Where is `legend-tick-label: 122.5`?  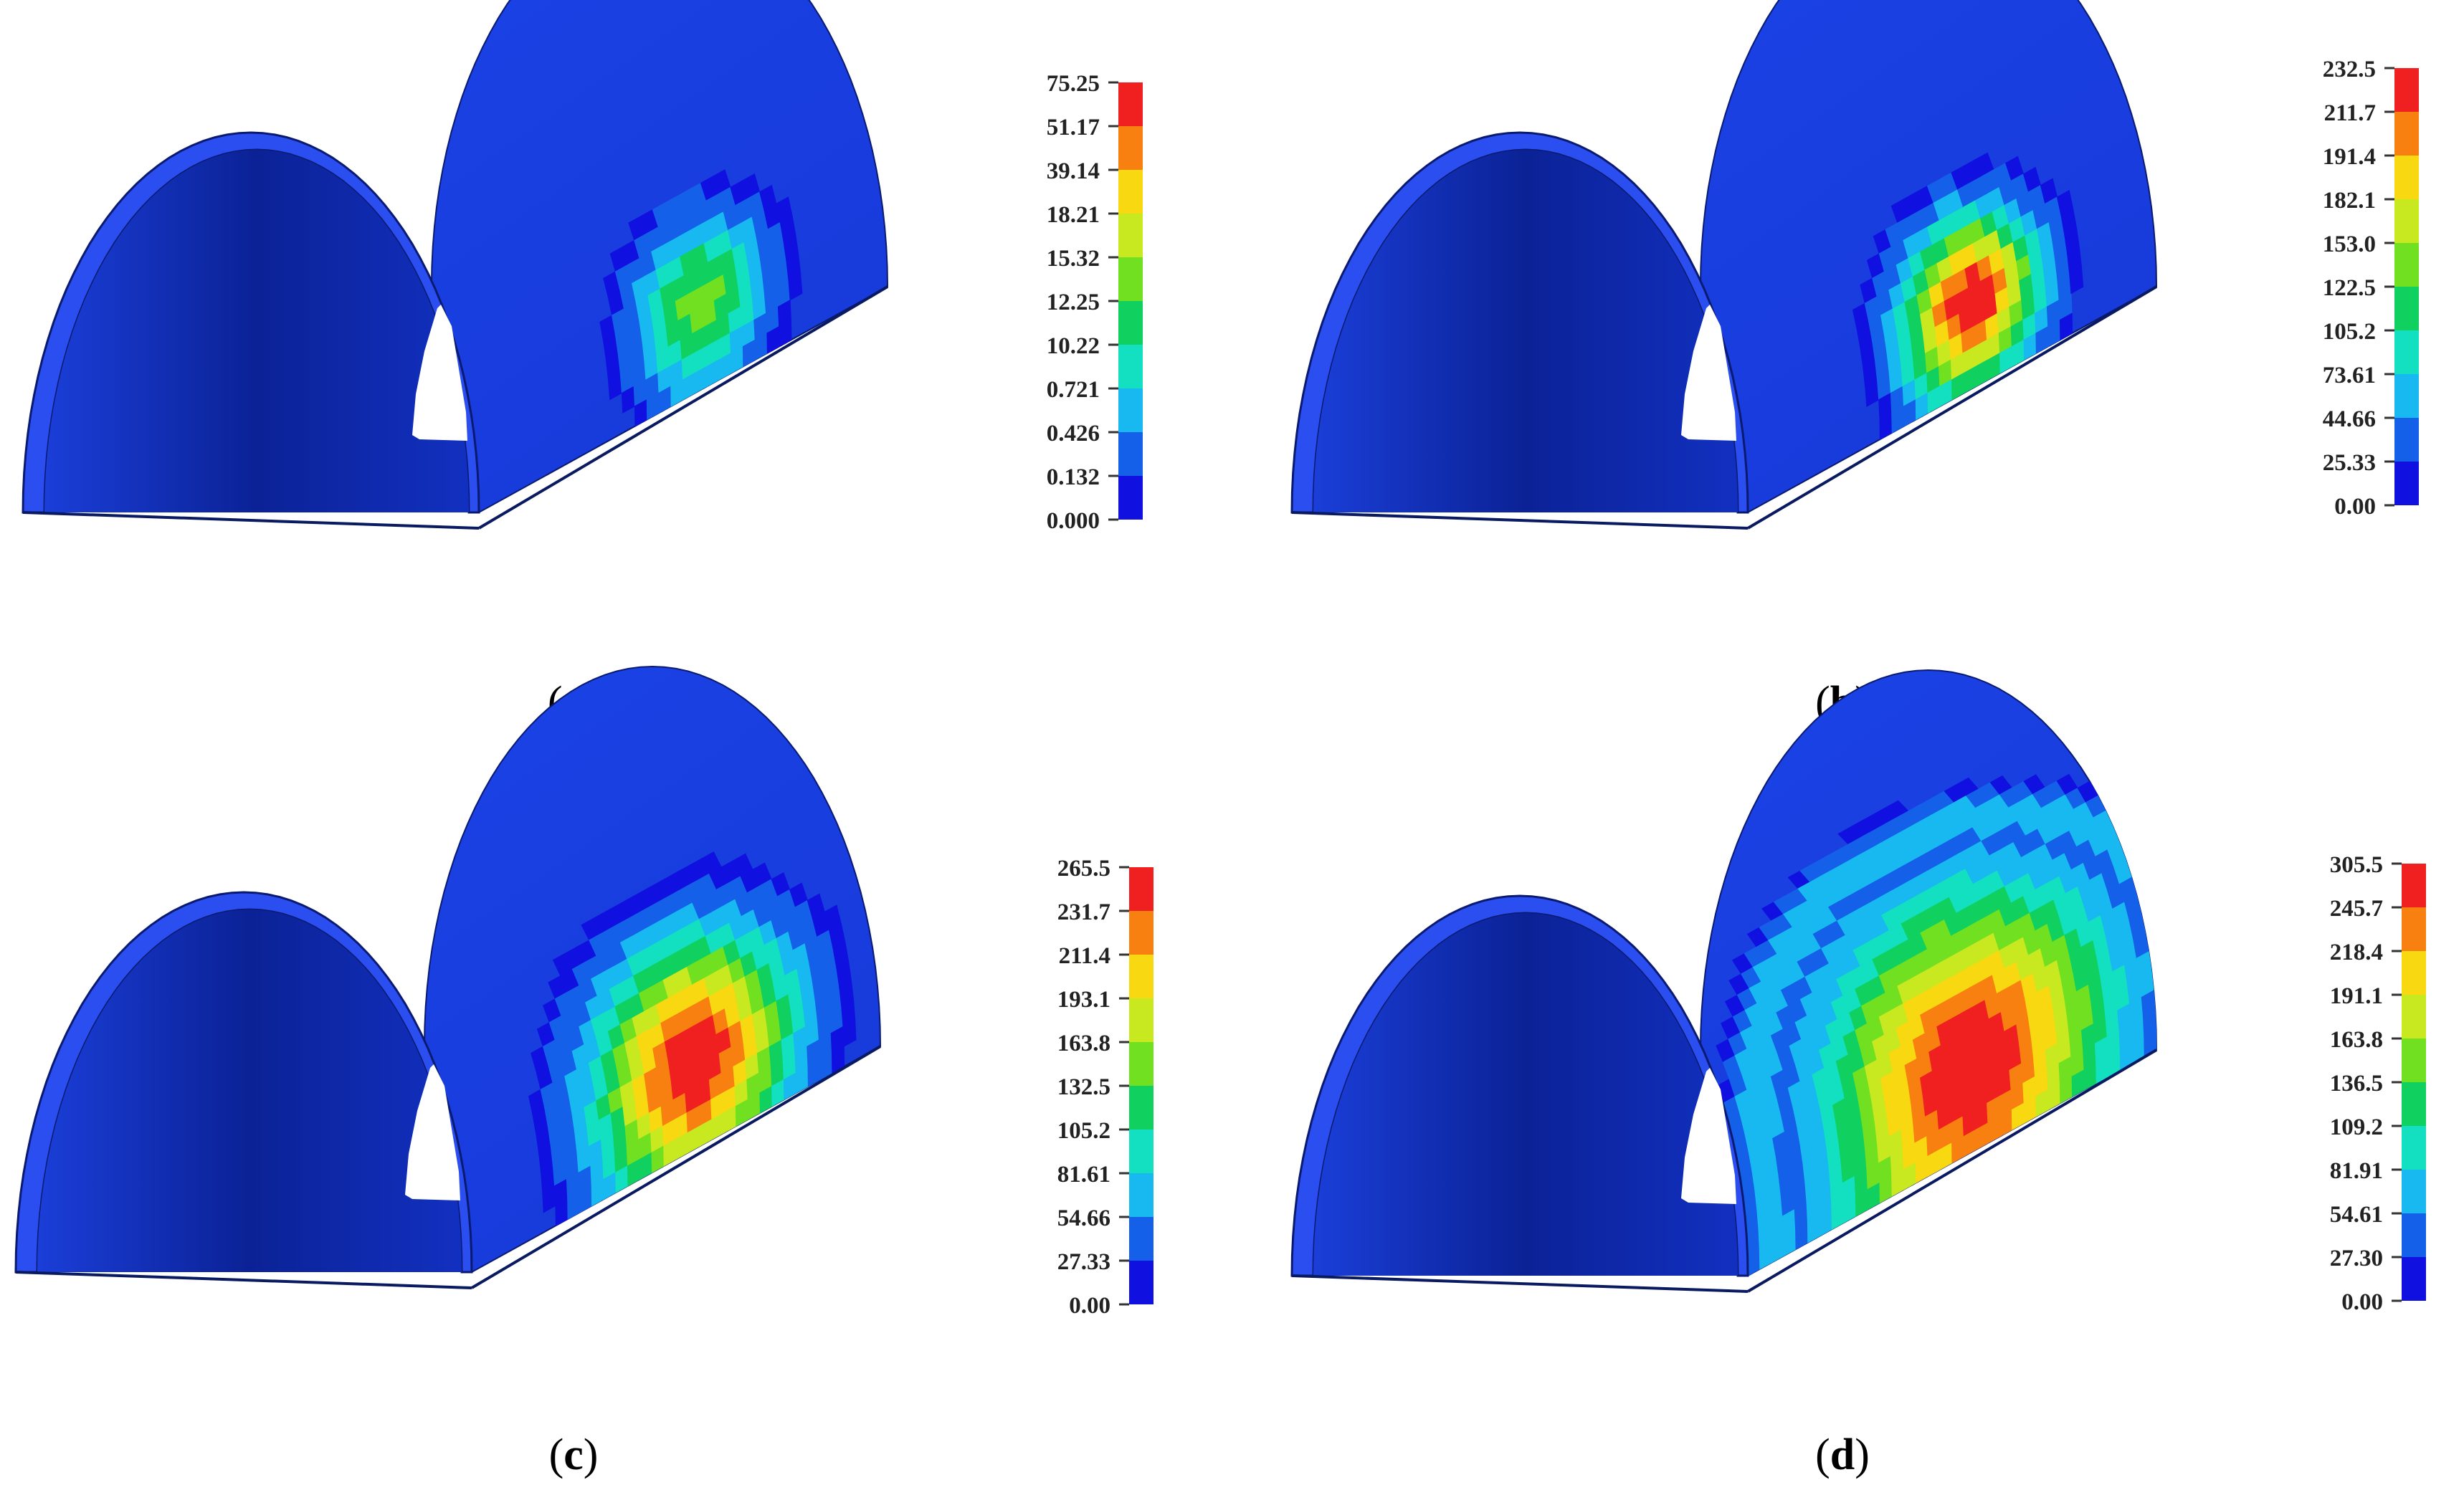
legend-tick-label: 122.5 is located at coordinates (2349, 288).